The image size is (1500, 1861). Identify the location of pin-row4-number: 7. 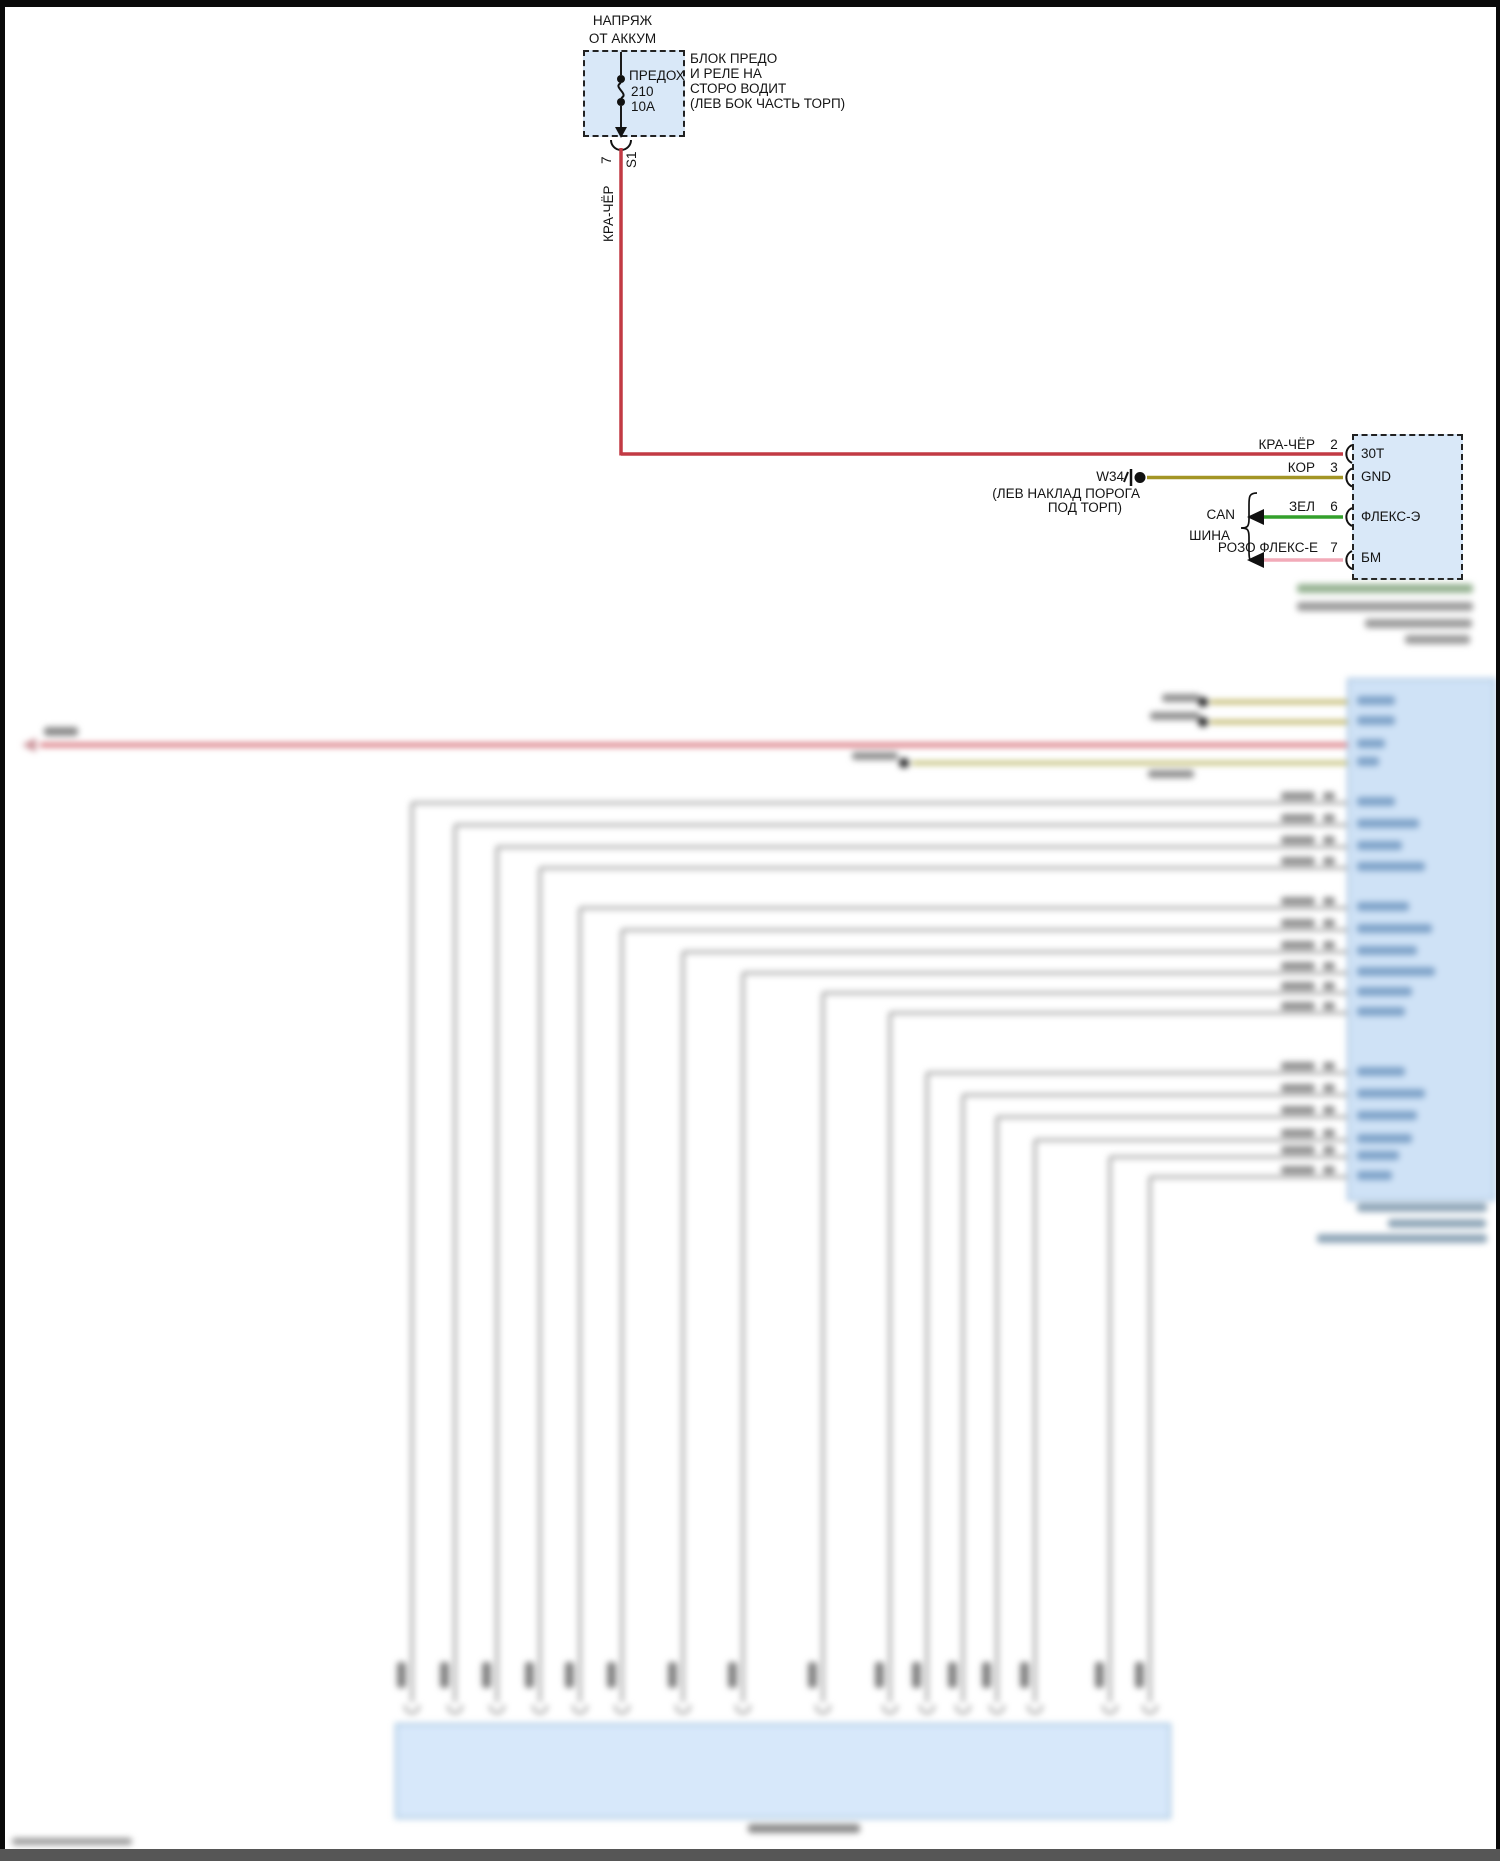
(1334, 547).